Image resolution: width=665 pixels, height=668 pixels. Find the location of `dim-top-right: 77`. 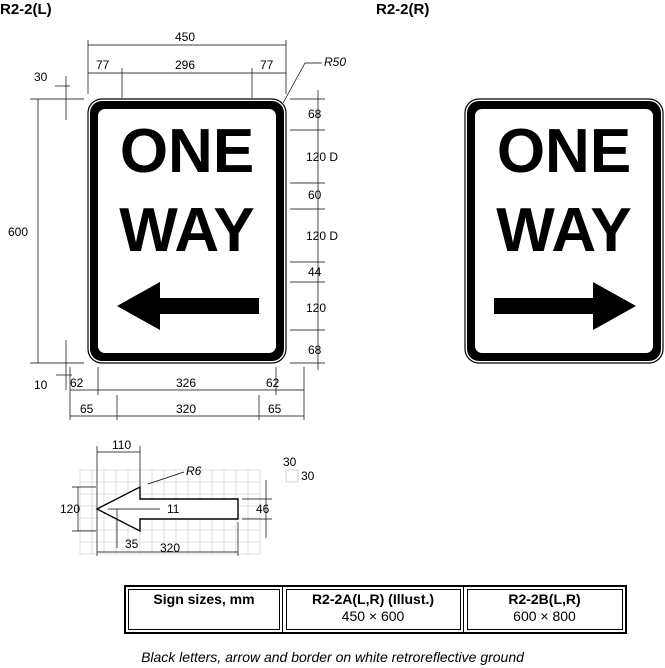

dim-top-right: 77 is located at coordinates (267, 65).